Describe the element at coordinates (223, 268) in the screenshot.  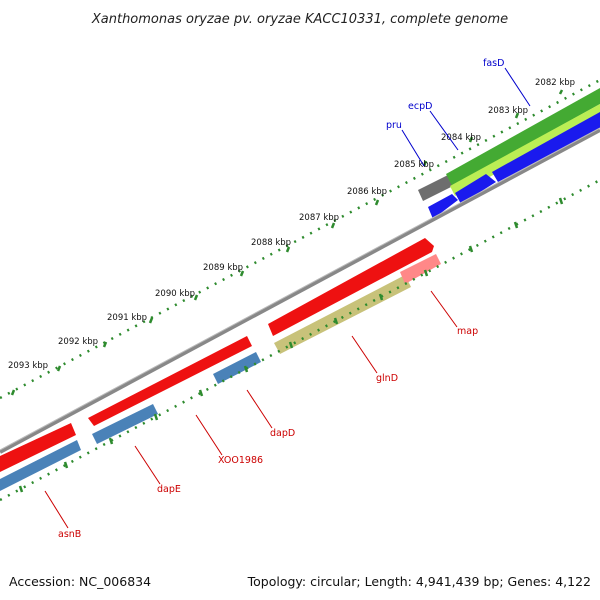
I see `kbp-label-2089: 2089 kbp` at that location.